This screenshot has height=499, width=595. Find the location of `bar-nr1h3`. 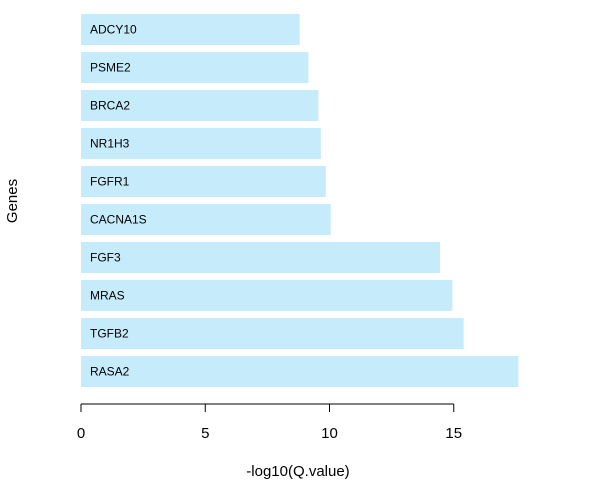

bar-nr1h3 is located at coordinates (201, 143).